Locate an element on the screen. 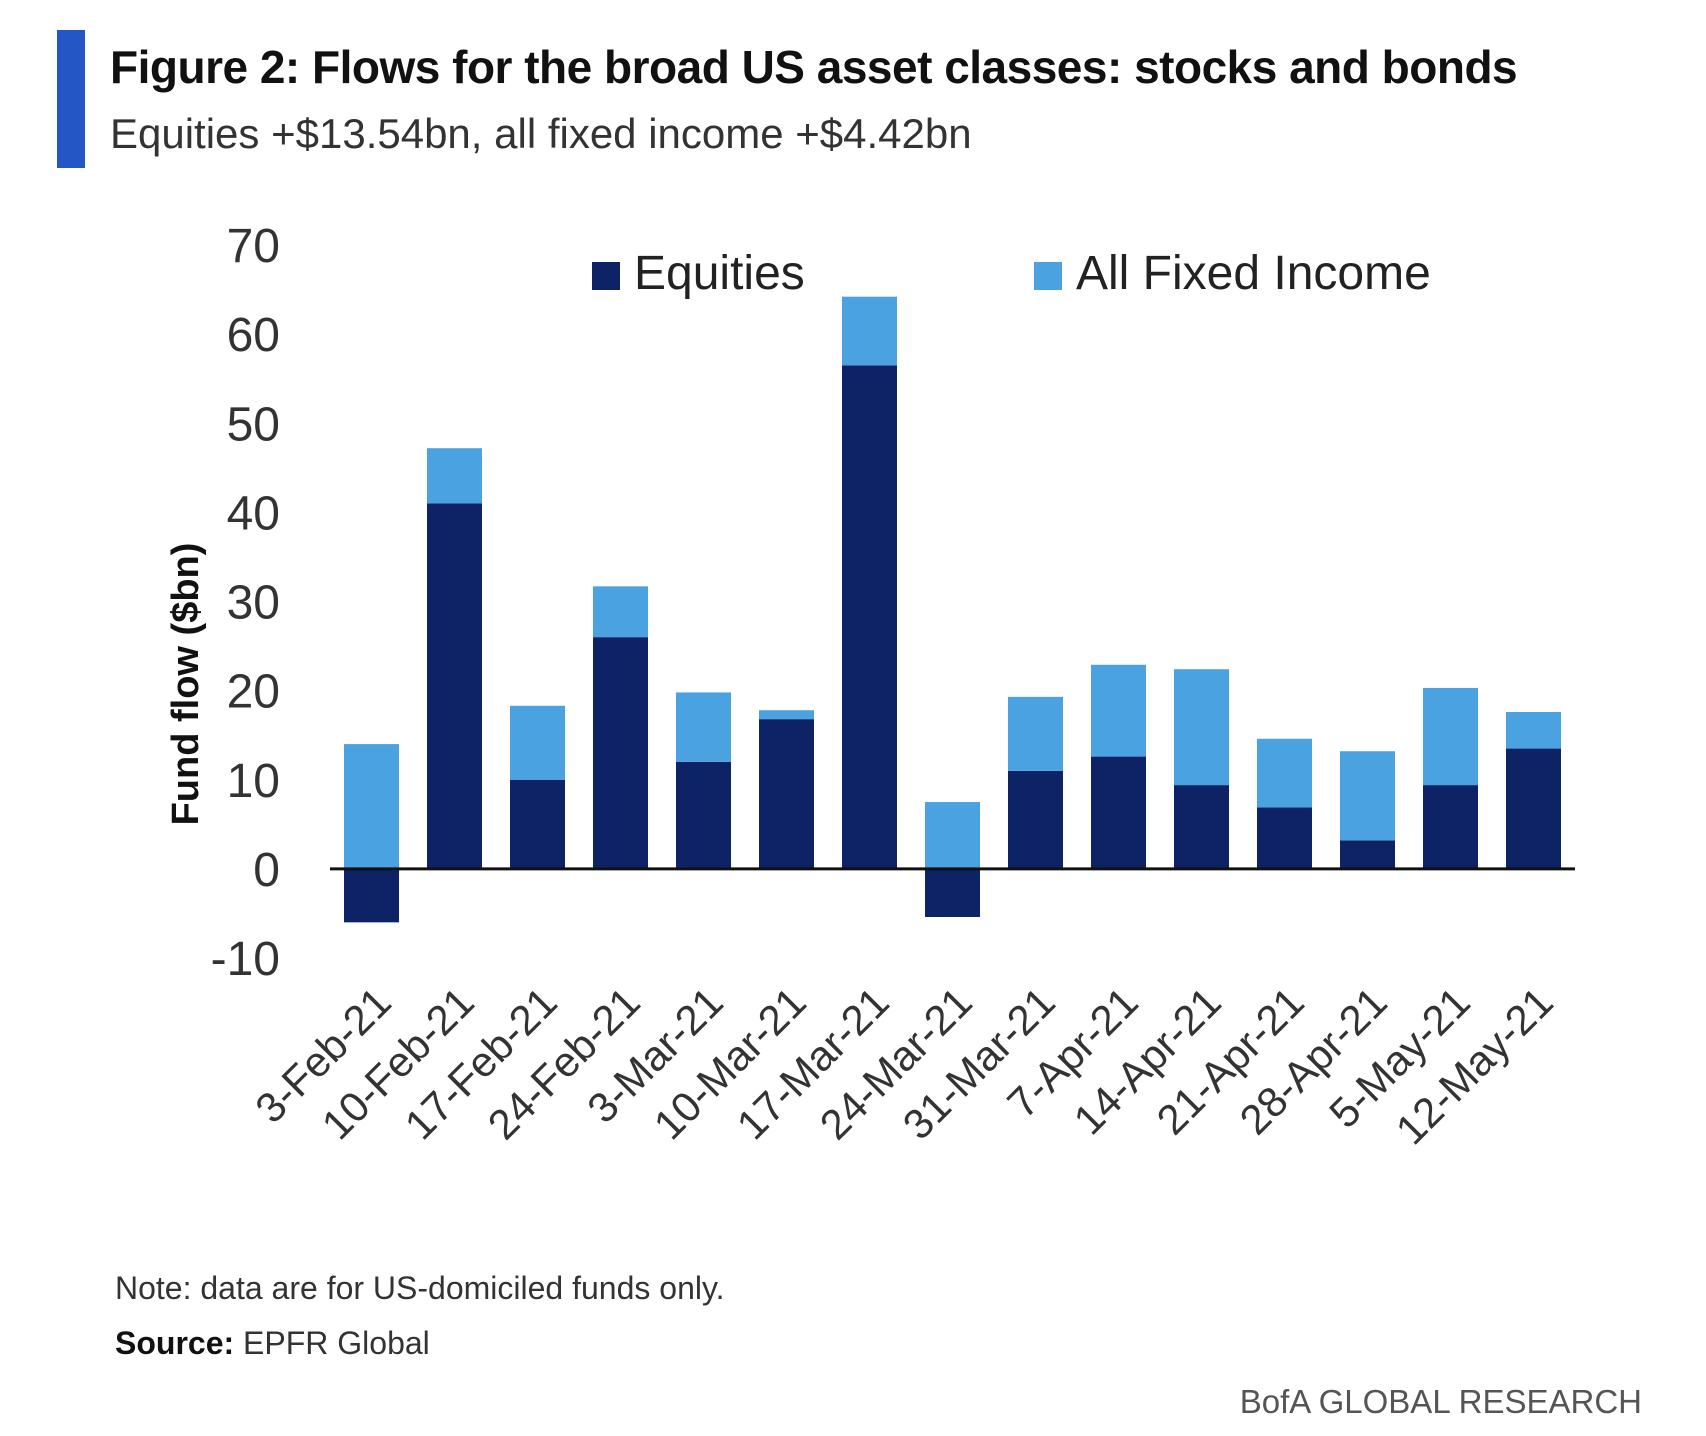 The width and height of the screenshot is (1706, 1436). source-label: Source: is located at coordinates (175, 1343).